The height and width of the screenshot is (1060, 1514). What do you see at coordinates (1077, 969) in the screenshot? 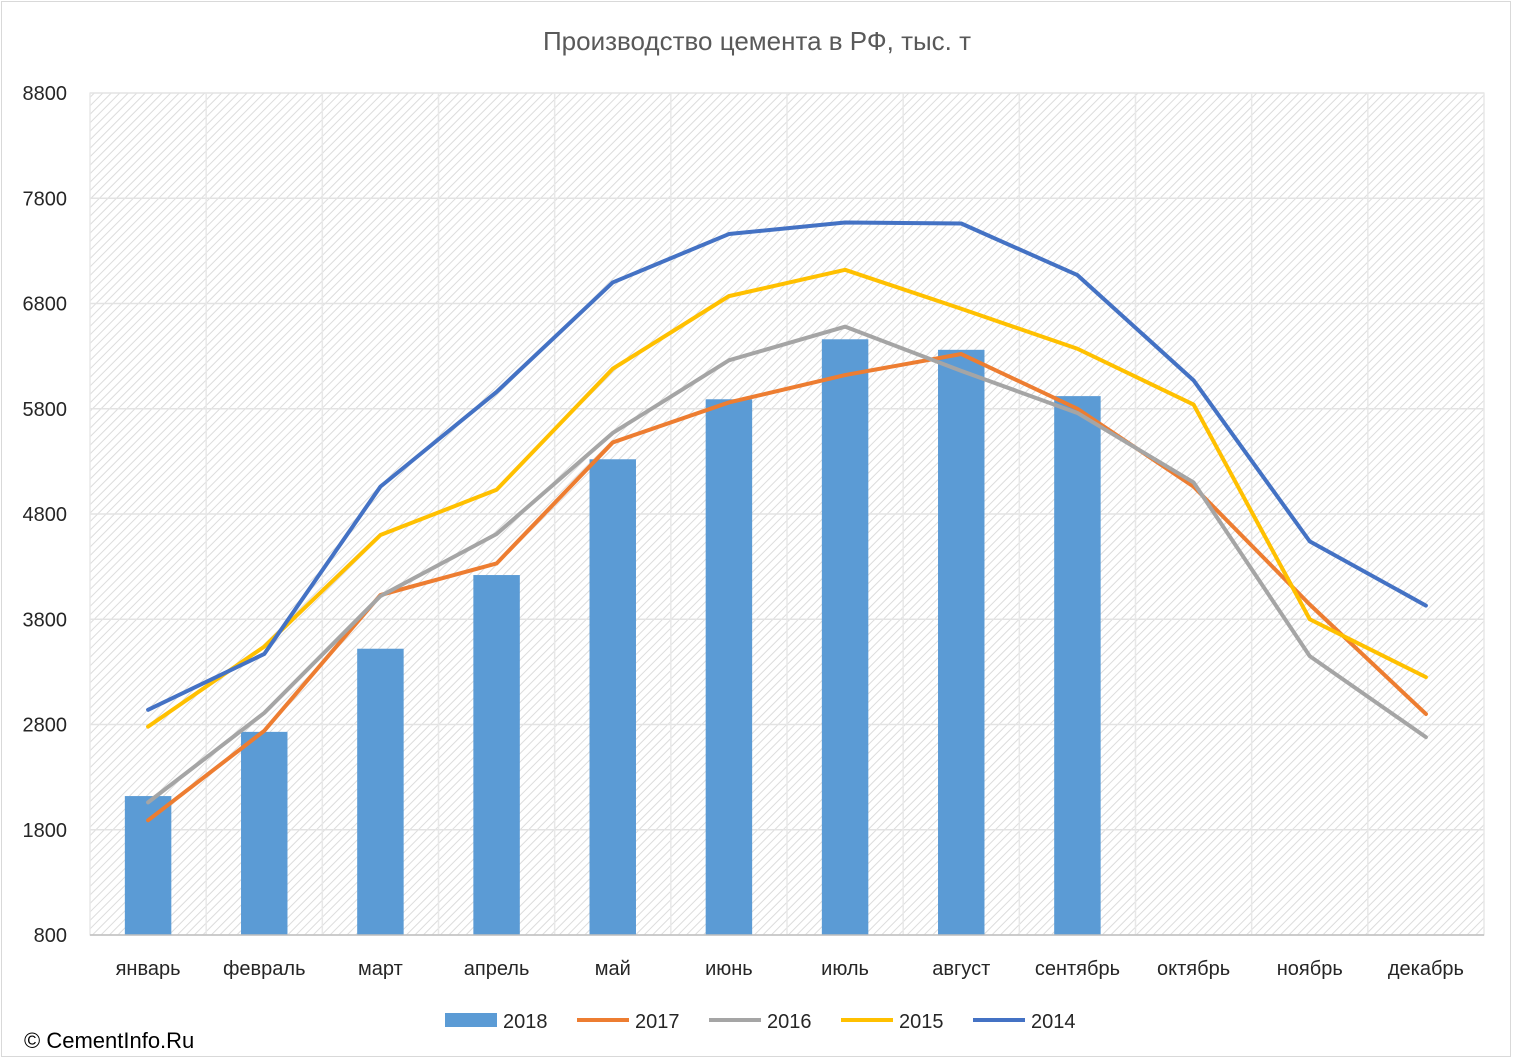
I see `x-category-label: сентябрь` at bounding box center [1077, 969].